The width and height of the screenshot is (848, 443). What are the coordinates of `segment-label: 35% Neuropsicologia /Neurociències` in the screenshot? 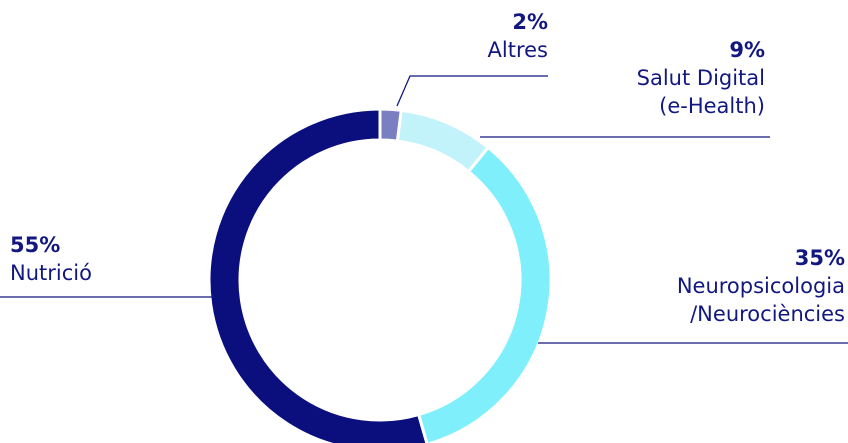 It's located at (761, 286).